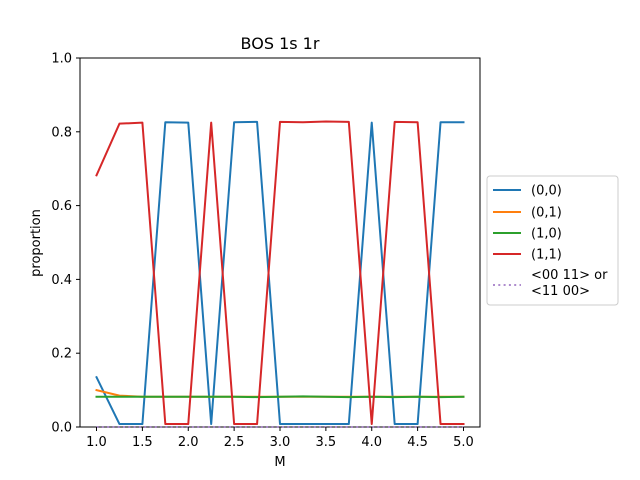  What do you see at coordinates (188, 442) in the screenshot?
I see `x-tick-label: 2.0` at bounding box center [188, 442].